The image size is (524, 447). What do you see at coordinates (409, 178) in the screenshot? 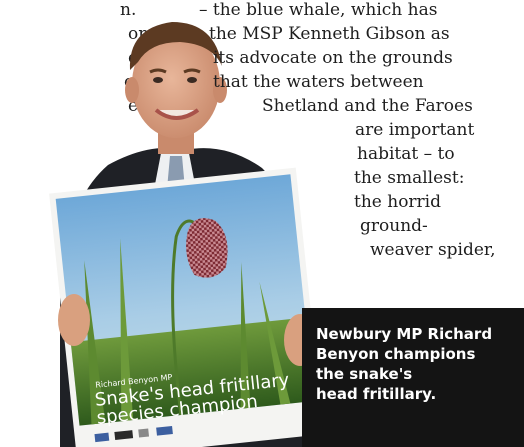
I see `right-column-line: the smallest:` at bounding box center [409, 178].